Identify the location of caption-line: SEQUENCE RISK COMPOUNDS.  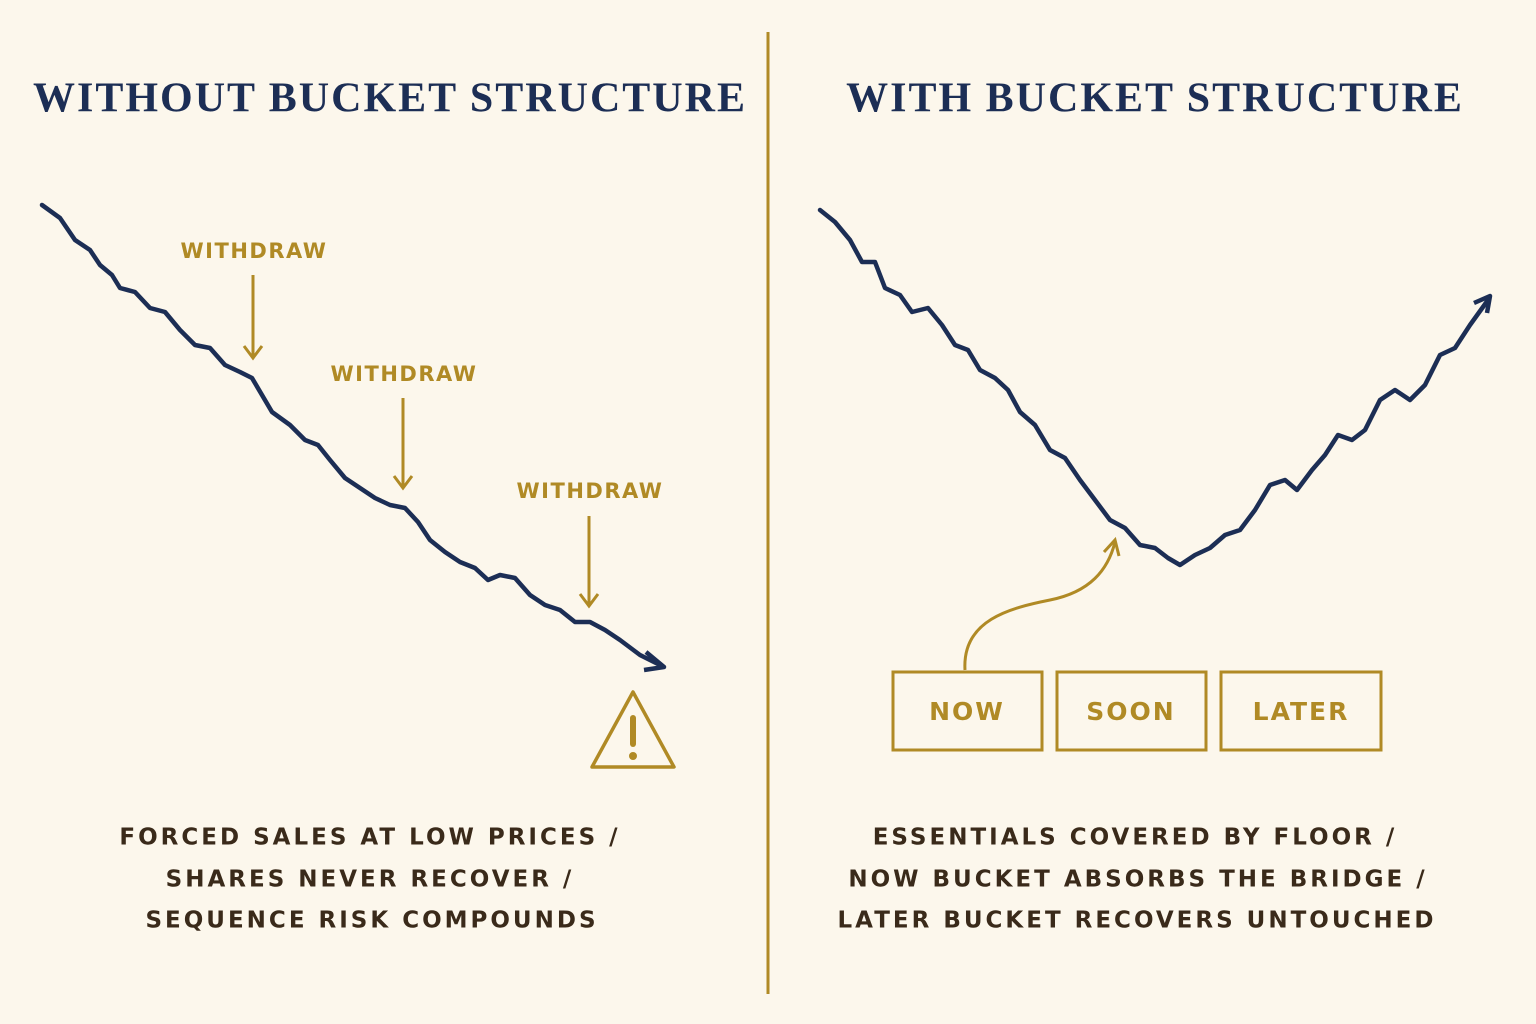
(371, 921).